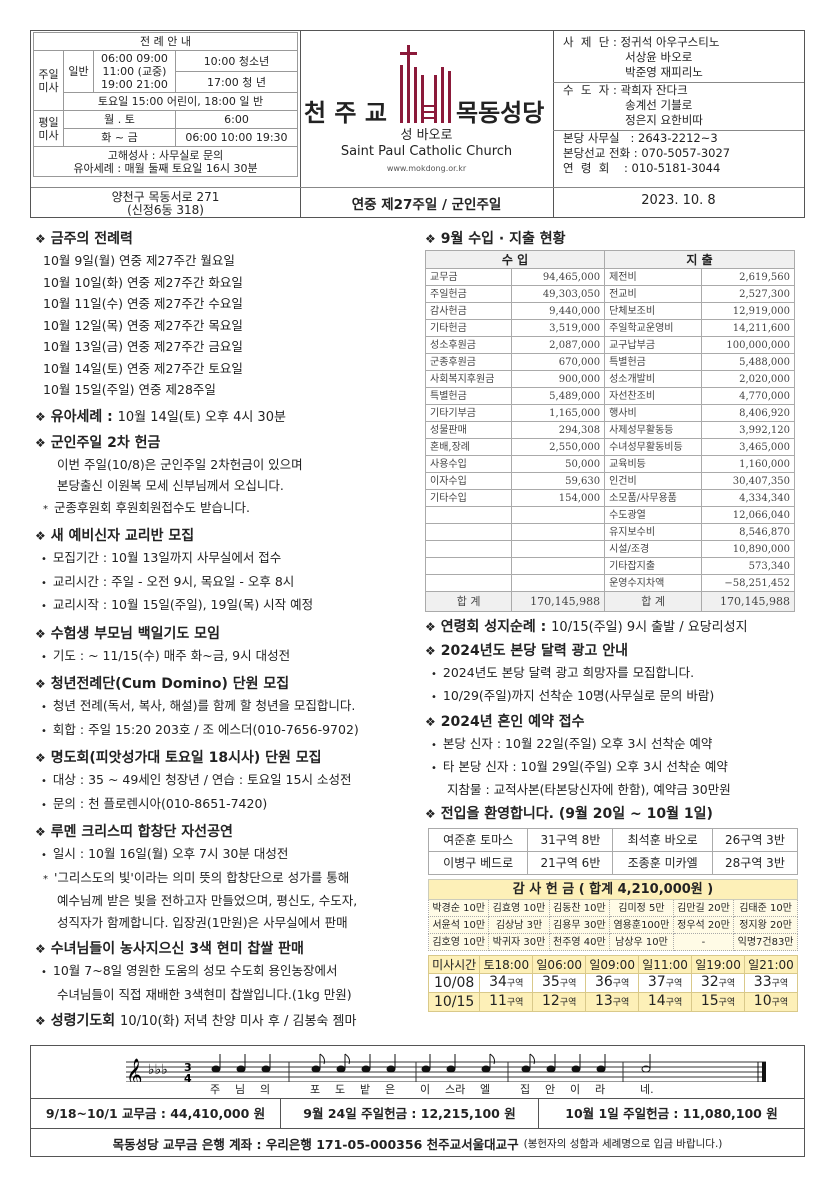 Image resolution: width=835 pixels, height=1180 pixels. I want to click on amount-cell: 8,406,920, so click(748, 413).